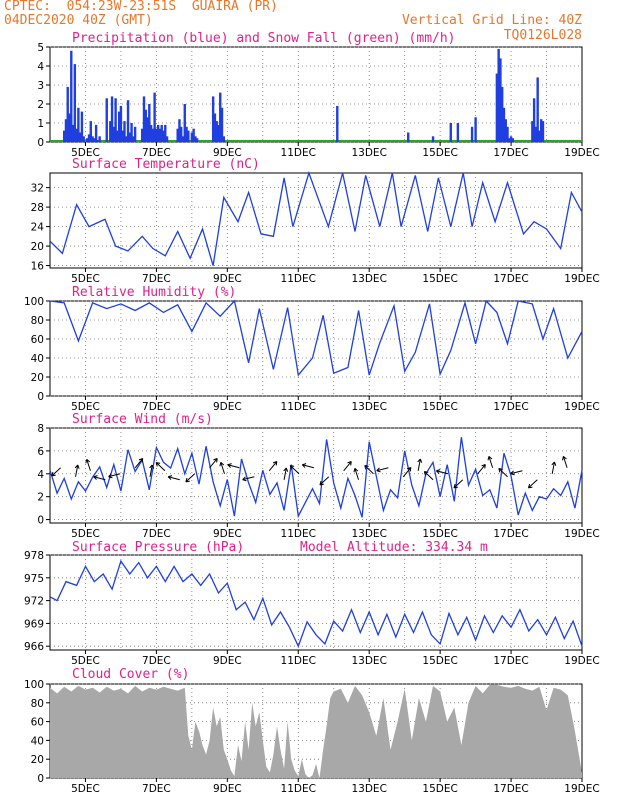 Image resolution: width=618 pixels, height=800 pixels. I want to click on y-tick-label: 16, so click(38, 267).